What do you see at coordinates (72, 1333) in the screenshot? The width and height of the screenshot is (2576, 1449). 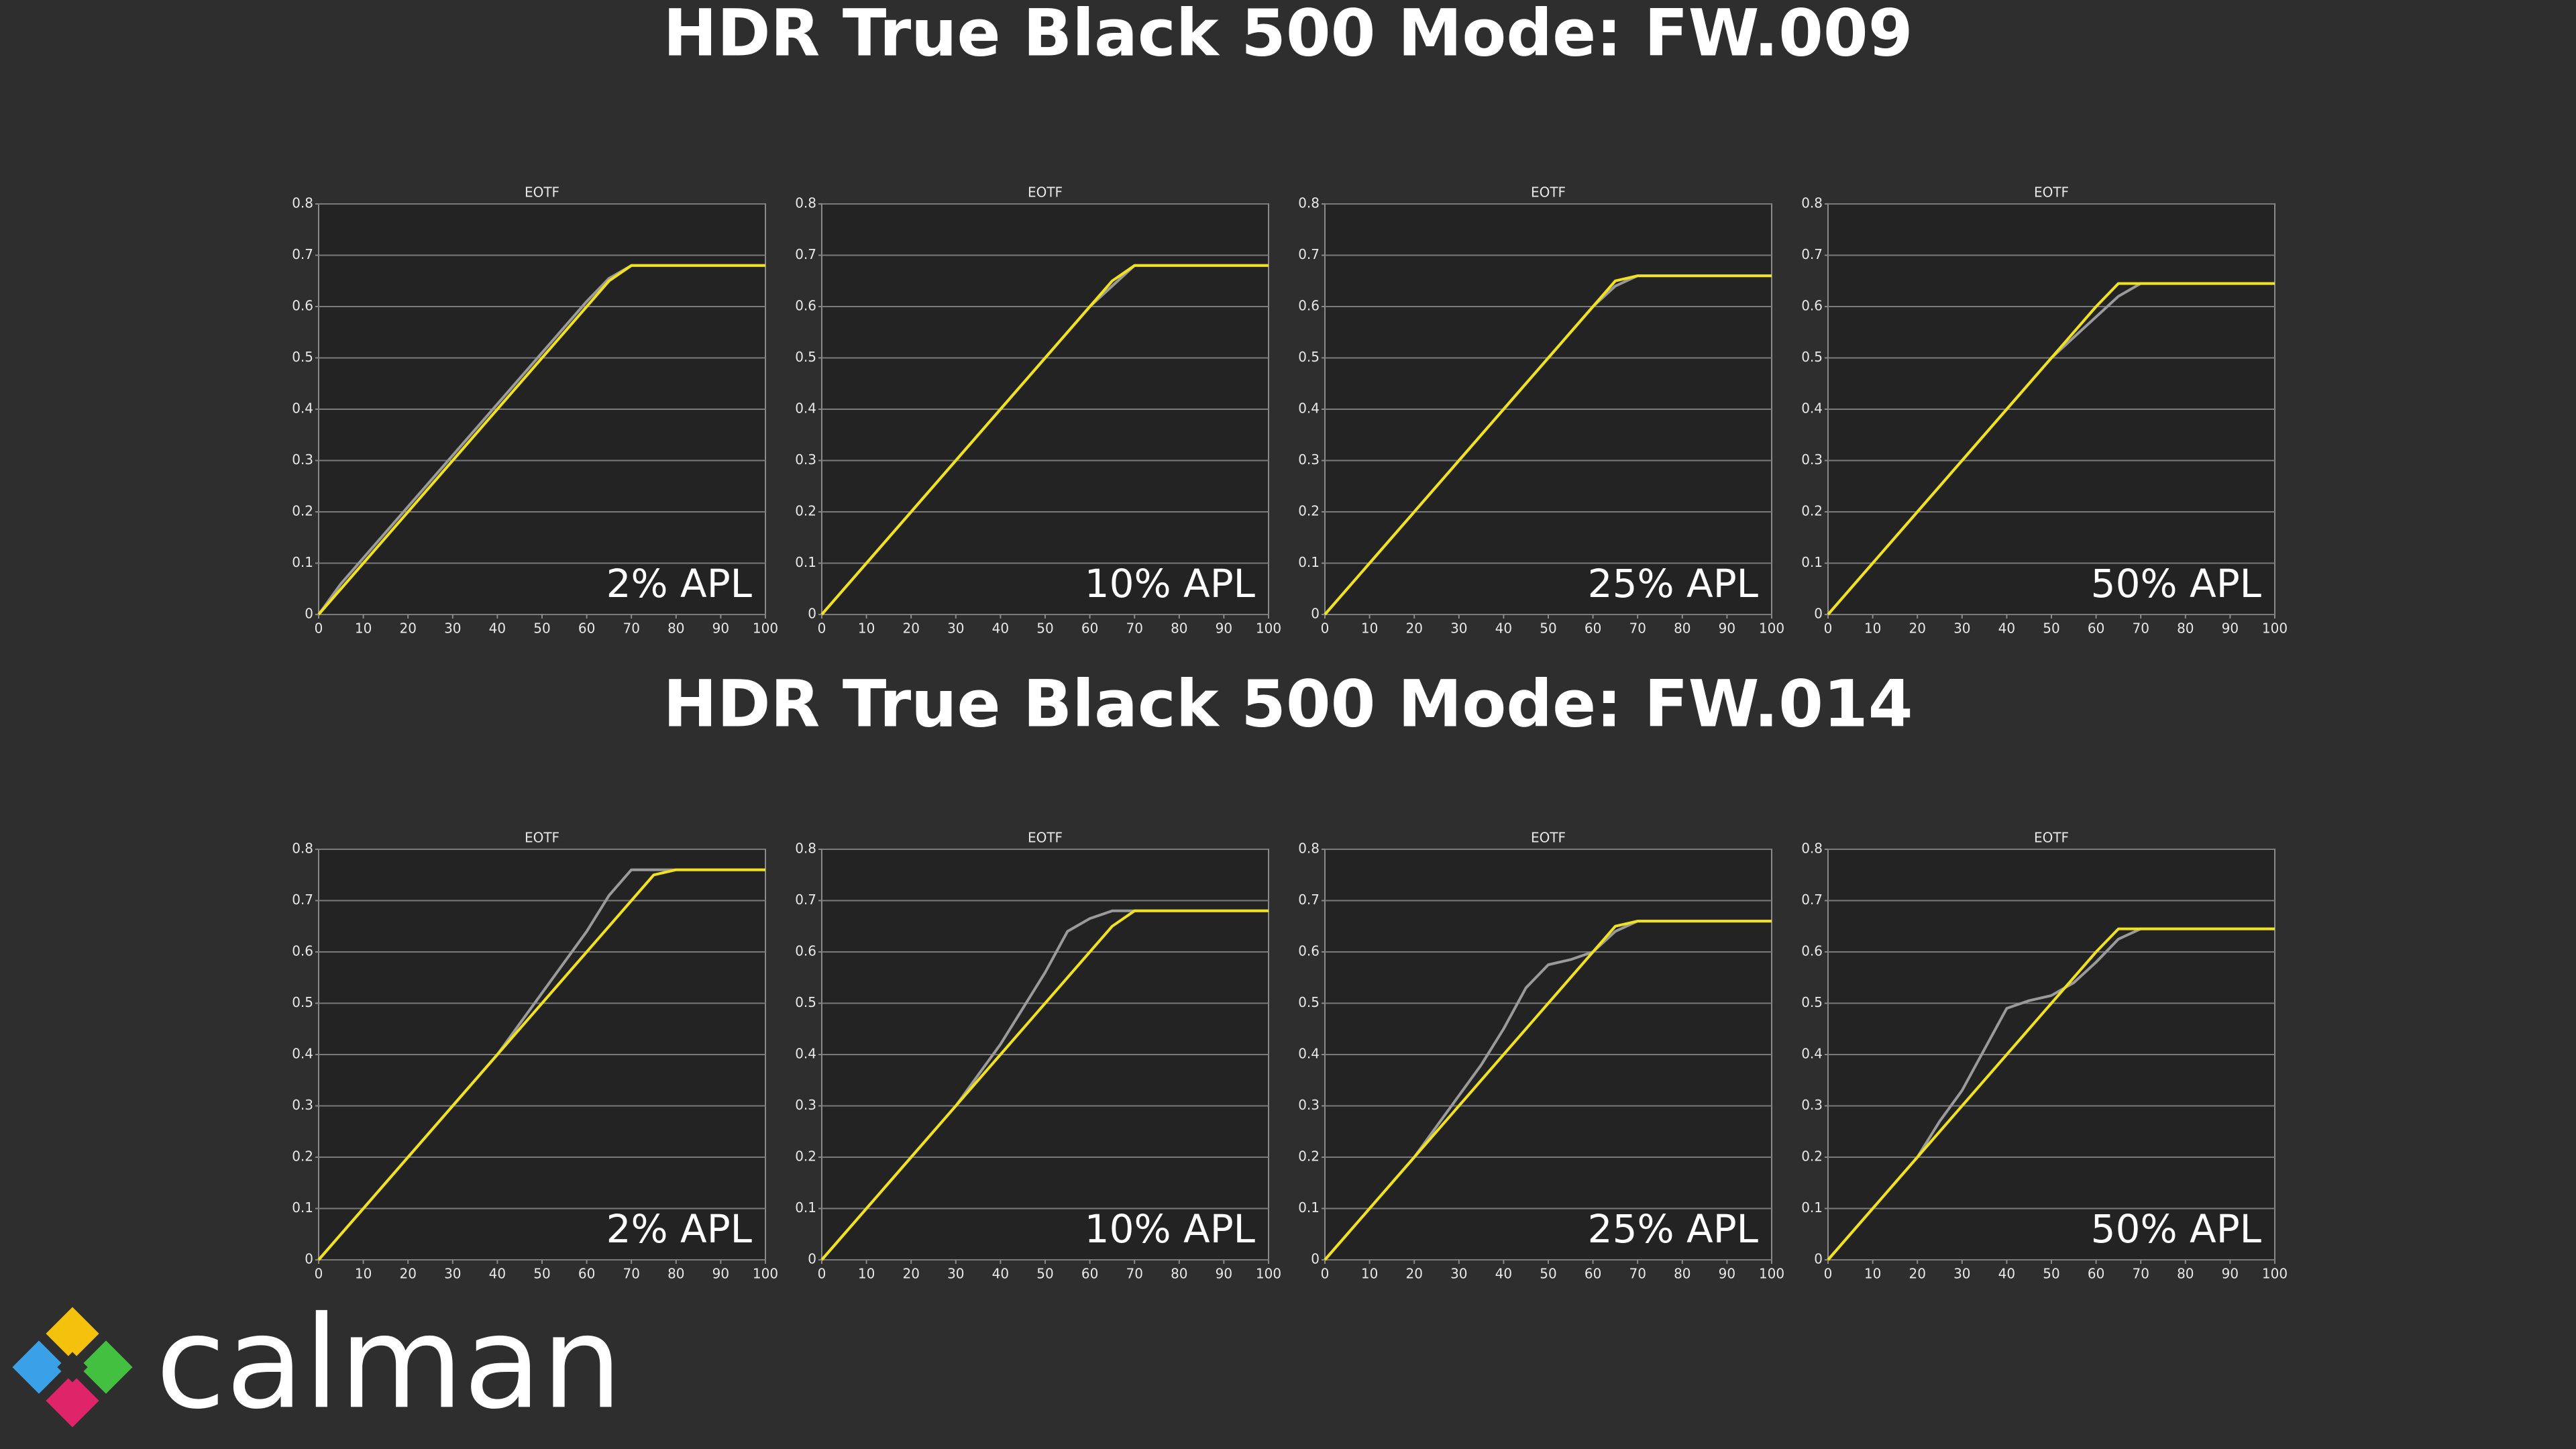 I see `logo-diamond` at bounding box center [72, 1333].